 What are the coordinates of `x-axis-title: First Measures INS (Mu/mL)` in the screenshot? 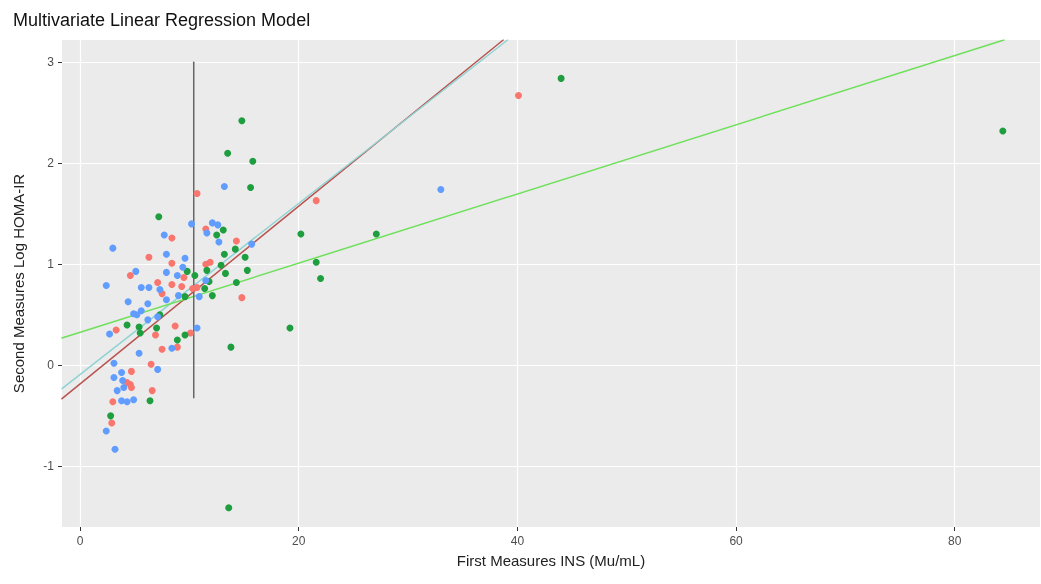 It's located at (551, 560).